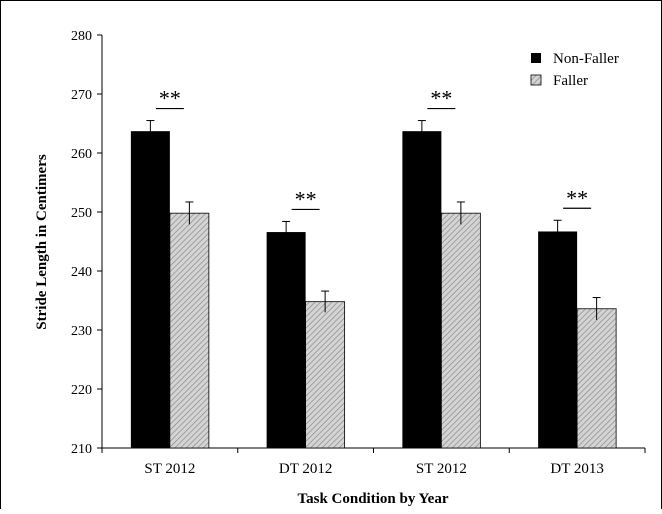 This screenshot has height=514, width=662. I want to click on y-tick-label: 230, so click(81, 331).